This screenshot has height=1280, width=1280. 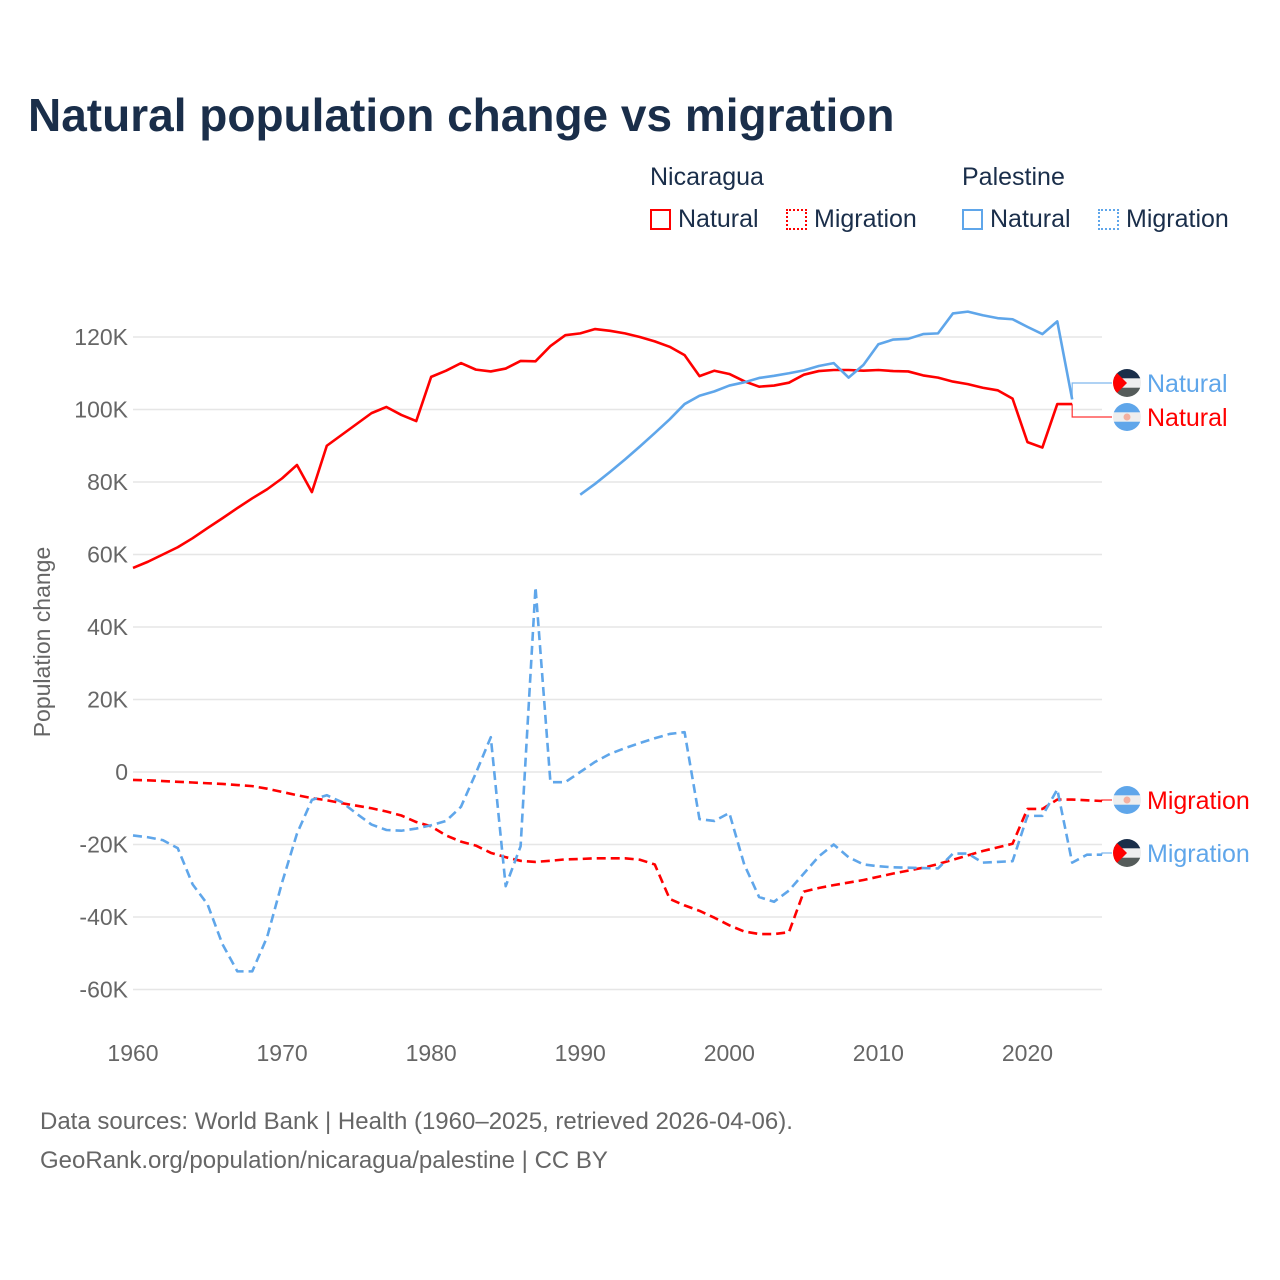 What do you see at coordinates (108, 555) in the screenshot?
I see `y-tick-label: 60K` at bounding box center [108, 555].